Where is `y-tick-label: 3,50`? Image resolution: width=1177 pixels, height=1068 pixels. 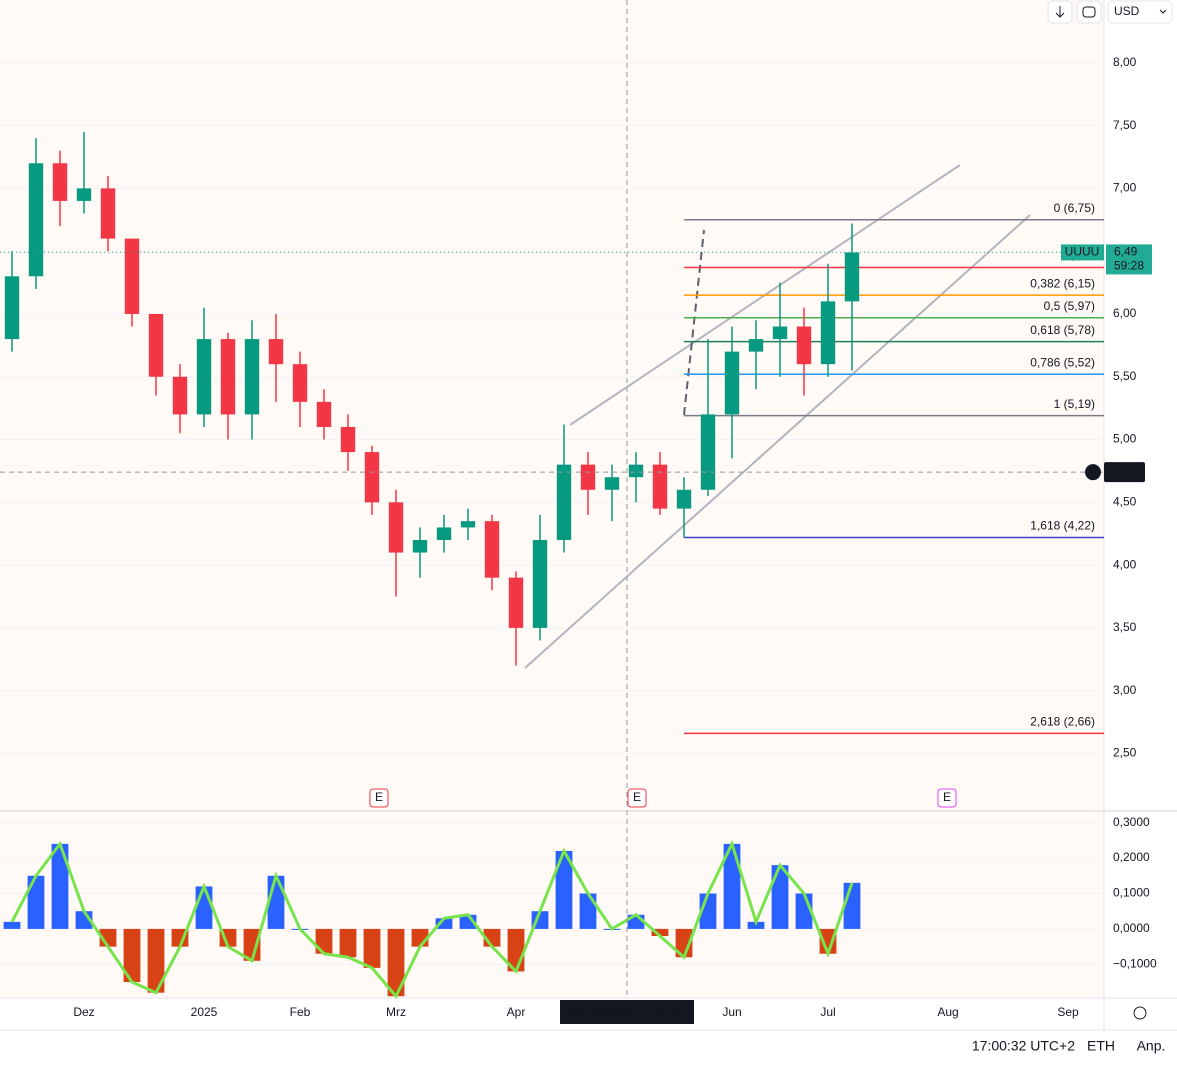 y-tick-label: 3,50 is located at coordinates (1125, 627).